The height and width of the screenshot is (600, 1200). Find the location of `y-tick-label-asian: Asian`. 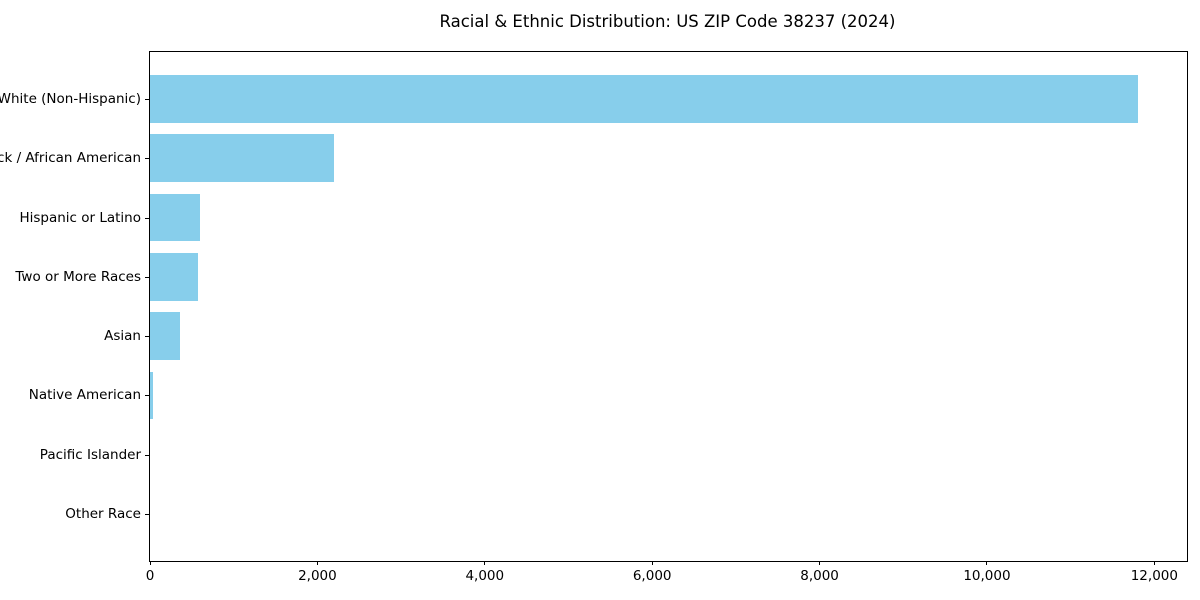

y-tick-label-asian: Asian is located at coordinates (122, 336).